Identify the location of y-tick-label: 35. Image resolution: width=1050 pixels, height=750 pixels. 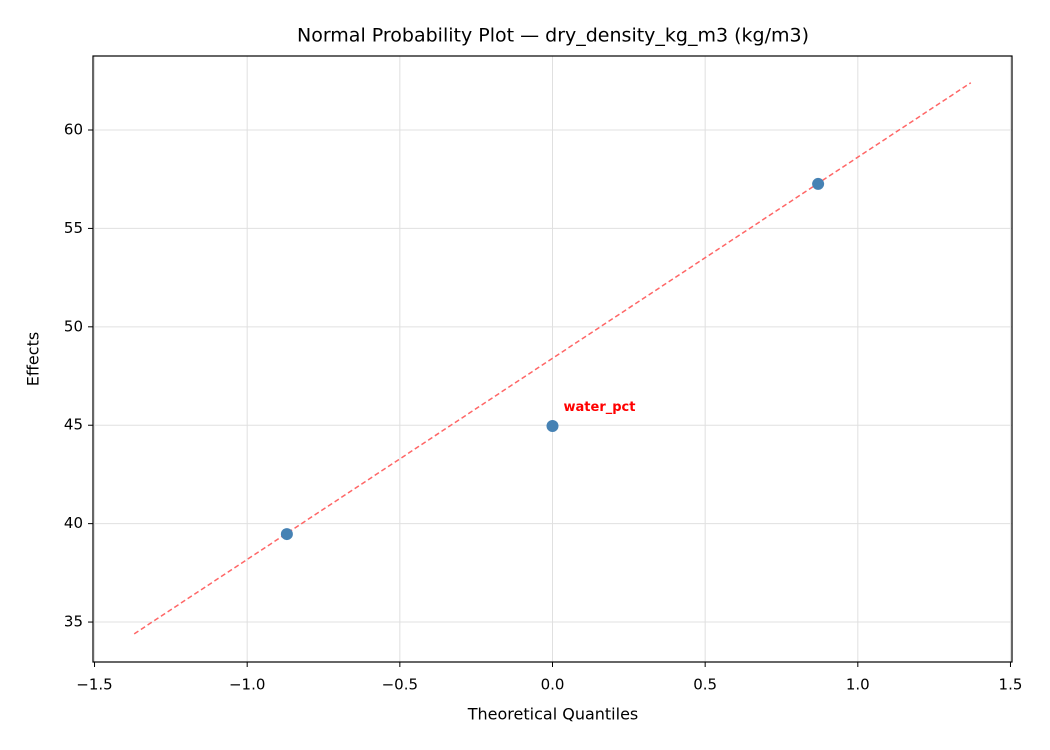
(73, 622).